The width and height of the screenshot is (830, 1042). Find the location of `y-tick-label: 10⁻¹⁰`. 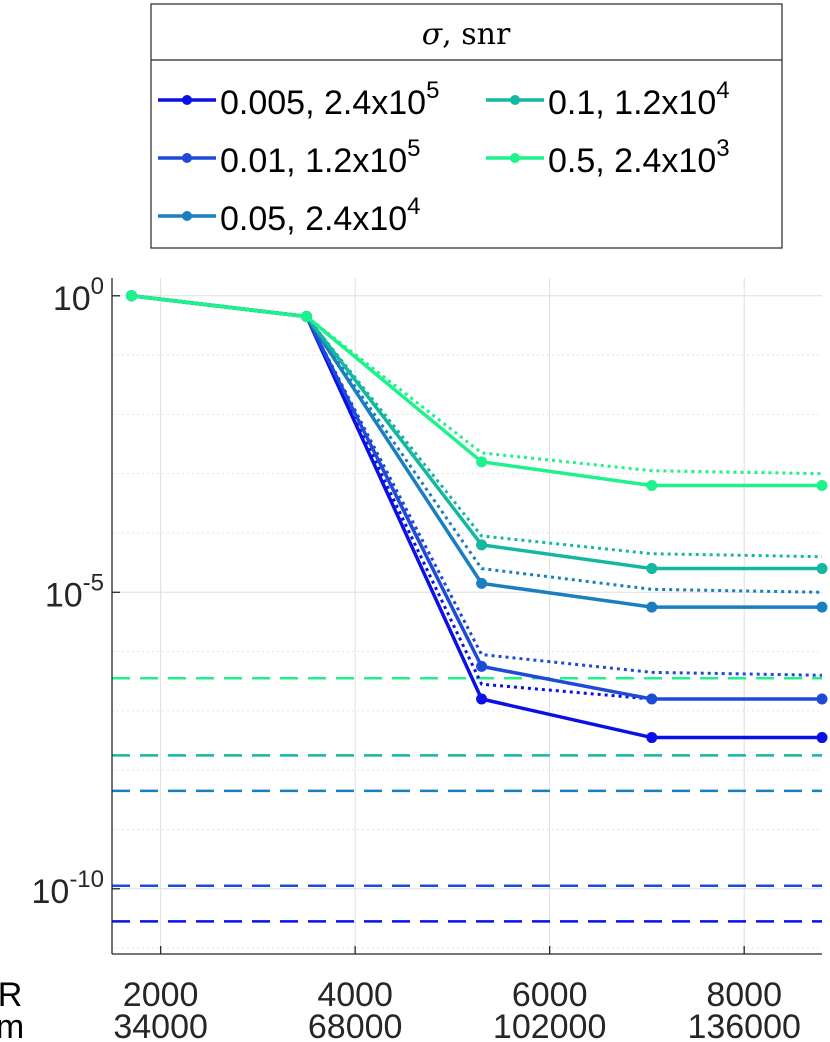

y-tick-label: 10⁻¹⁰ is located at coordinates (67, 888).